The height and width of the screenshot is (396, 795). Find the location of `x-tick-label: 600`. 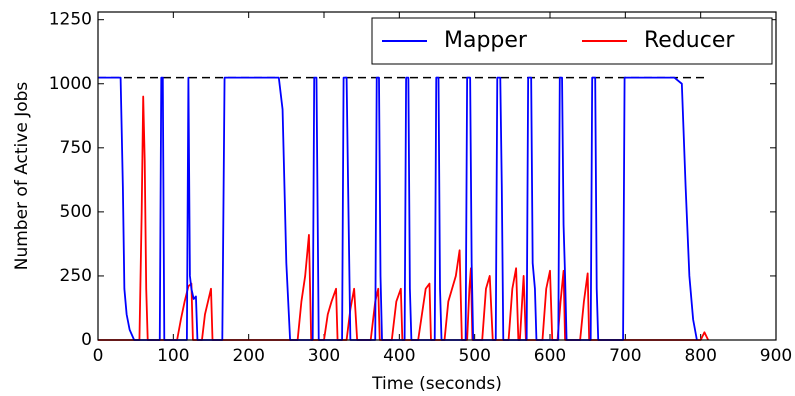

x-tick-label: 600 is located at coordinates (550, 356).